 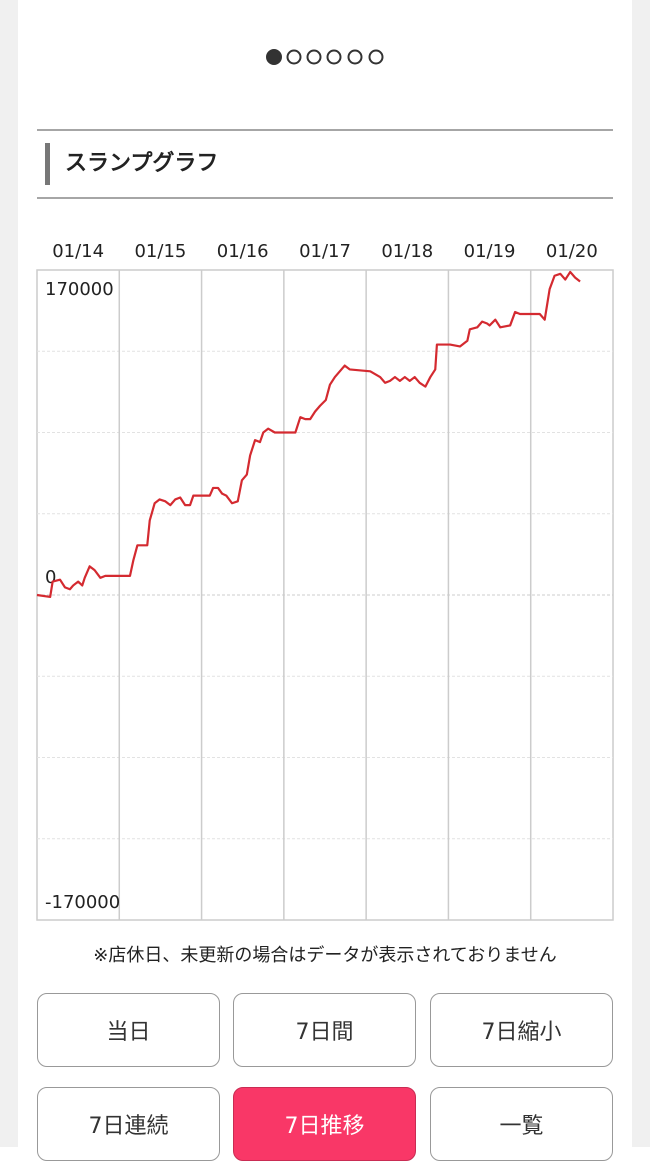 I want to click on y-tick-label: -170000, so click(x=82, y=902).